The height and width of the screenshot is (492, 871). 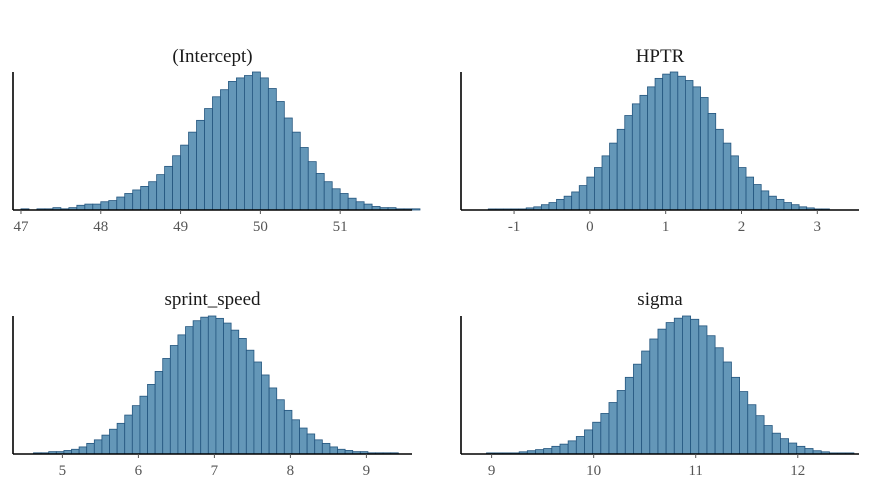 I want to click on x-tick-label-intercept-0: 47, so click(x=21, y=227).